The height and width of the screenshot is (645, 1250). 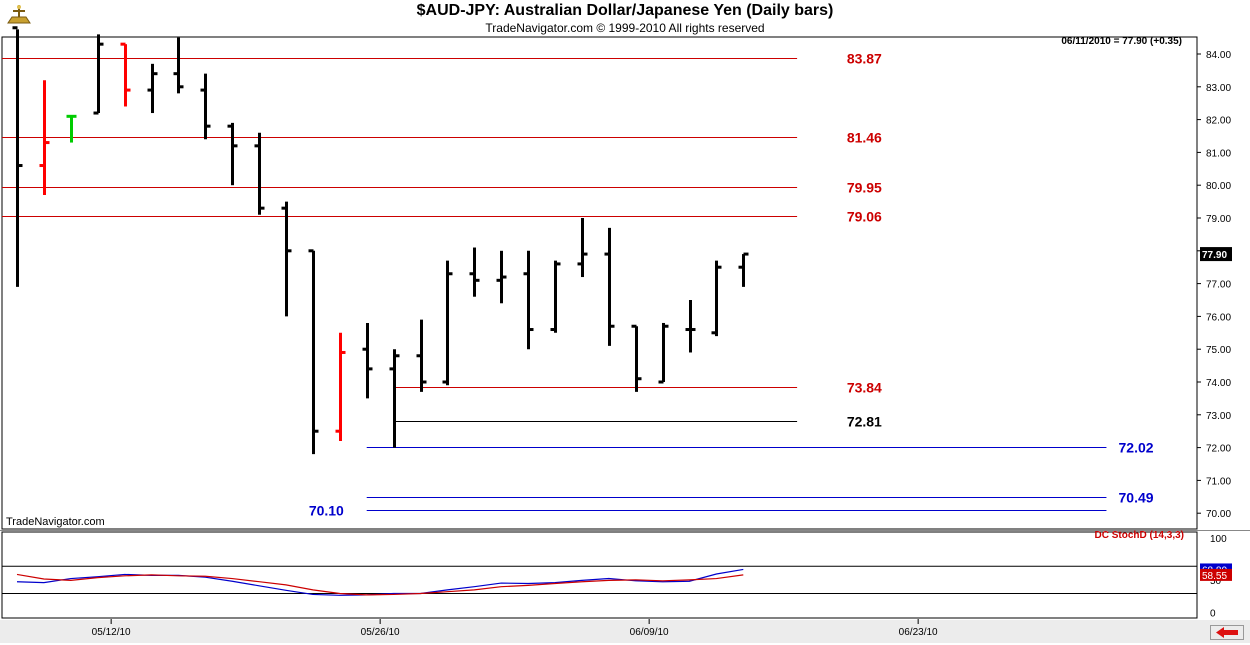 What do you see at coordinates (1213, 614) in the screenshot?
I see `stoch-y-tick-label: 0` at bounding box center [1213, 614].